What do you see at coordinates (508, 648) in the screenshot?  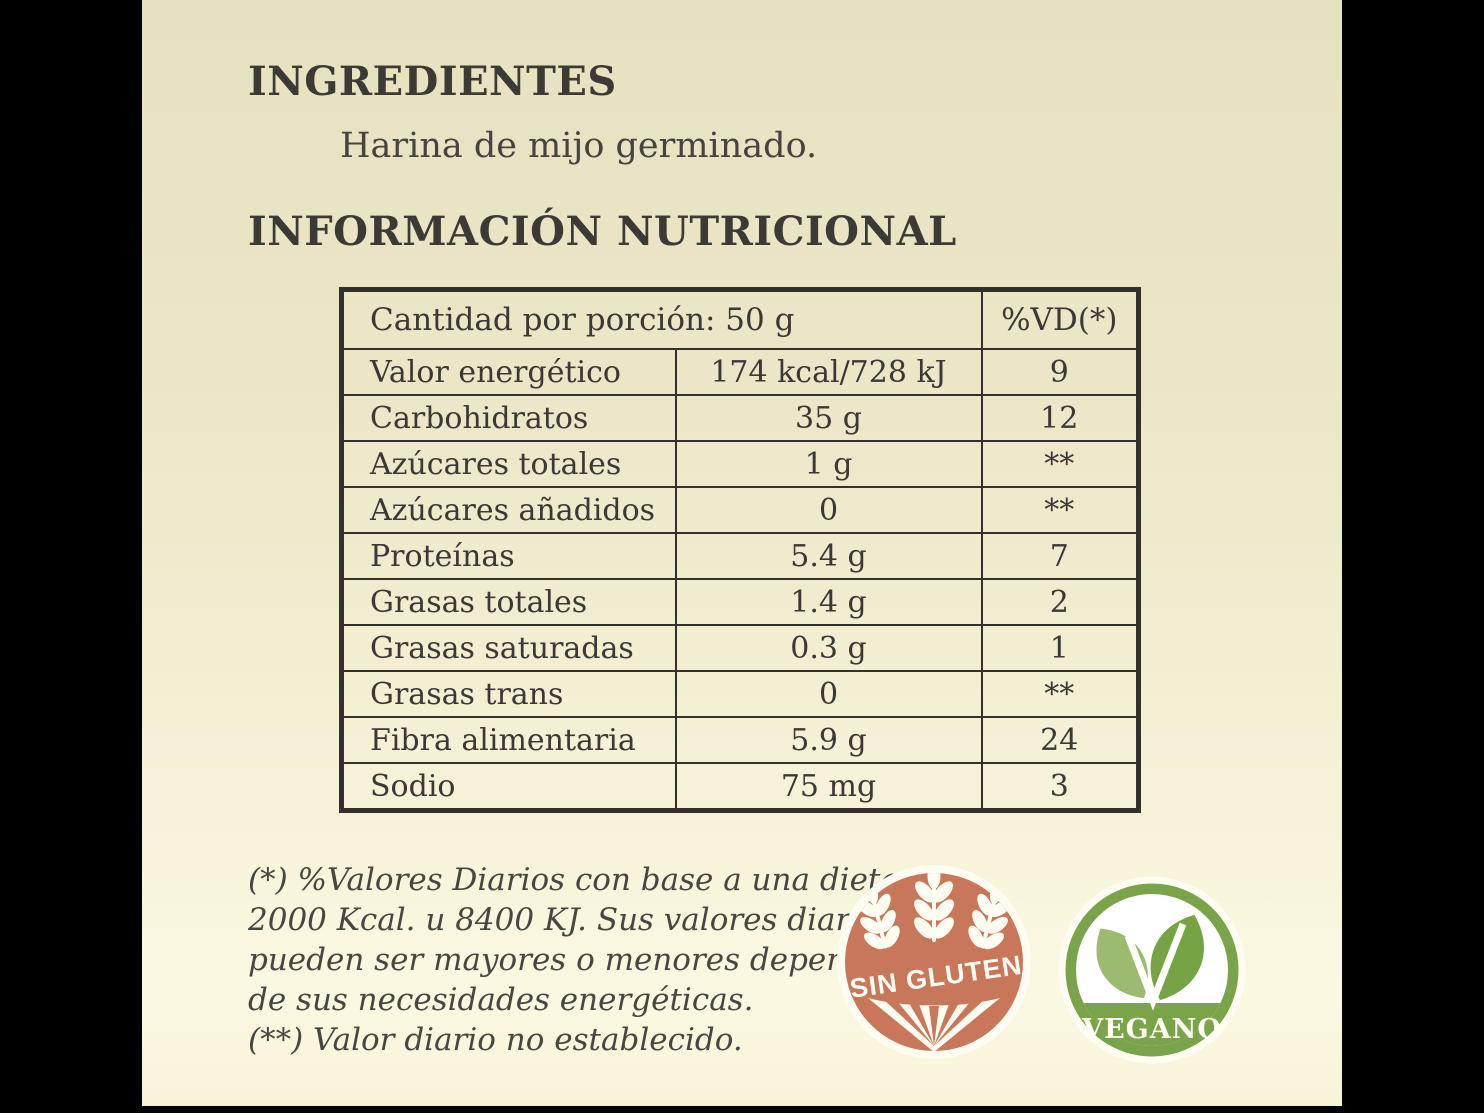 I see `nutrient-label: Grasas saturadas` at bounding box center [508, 648].